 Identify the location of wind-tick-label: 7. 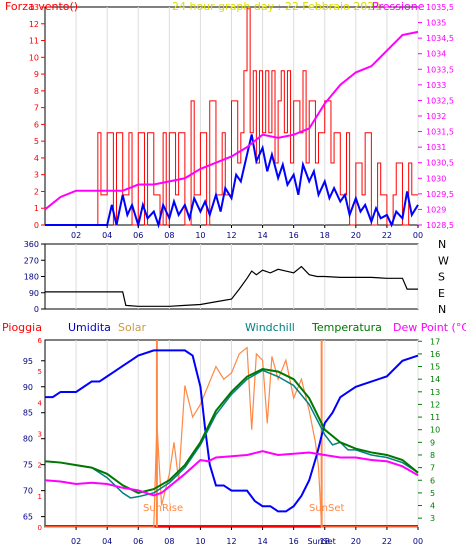
(36, 108).